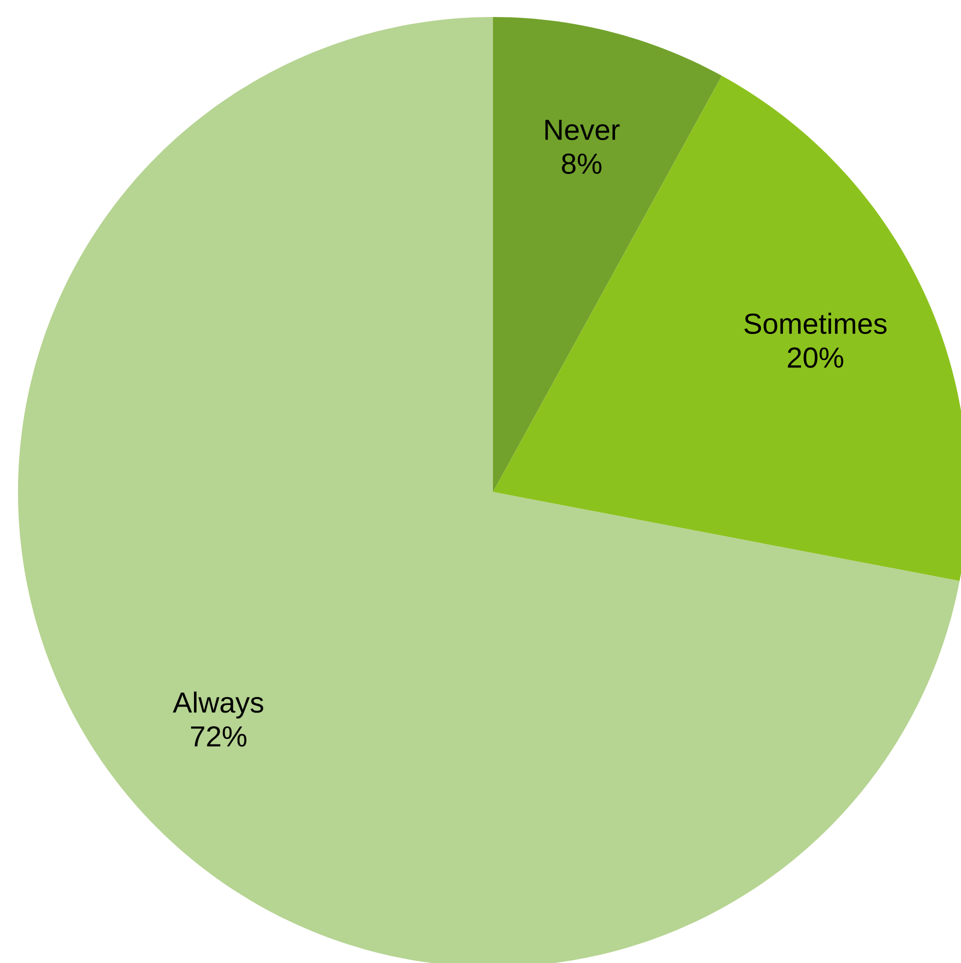  I want to click on slice-label: Always, so click(218, 705).